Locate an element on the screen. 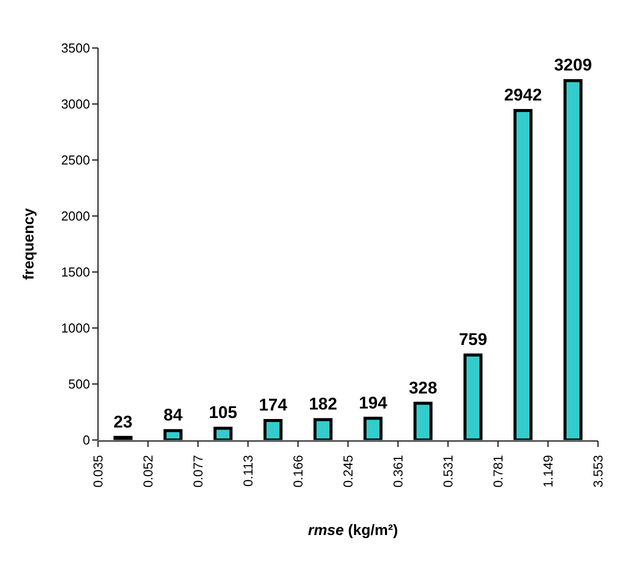 This screenshot has height=581, width=627. y-tick-label: 2500 is located at coordinates (75, 160).